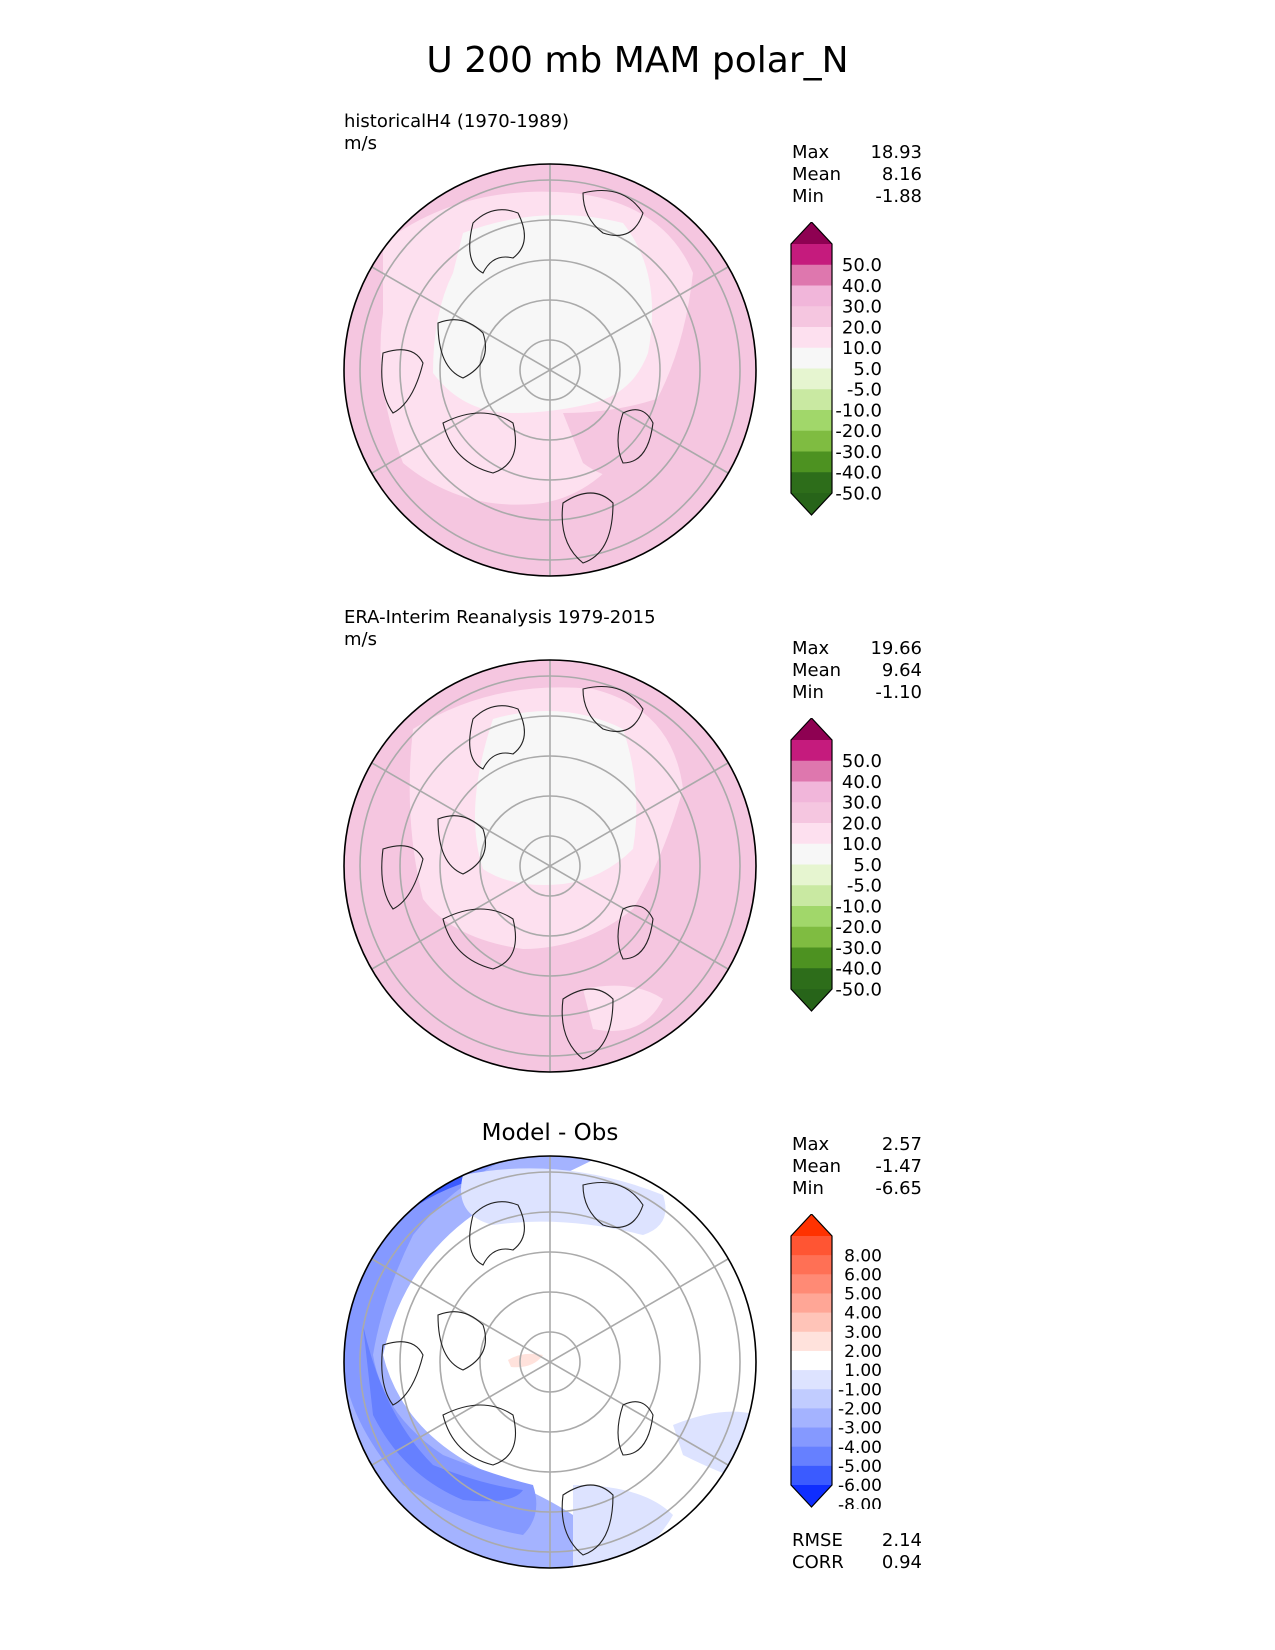 Image resolution: width=1275 pixels, height=1650 pixels. What do you see at coordinates (863, 1333) in the screenshot?
I see `colorbar-tick-label: 3.00` at bounding box center [863, 1333].